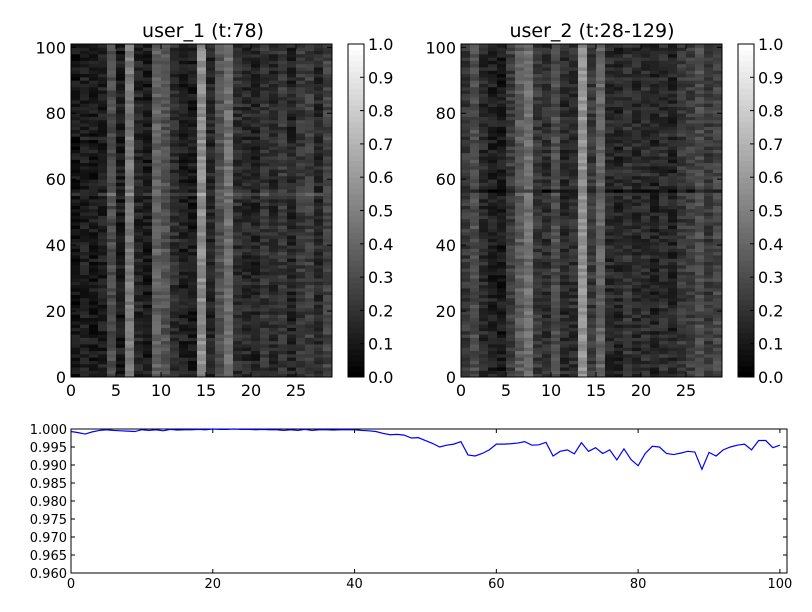  I want to click on colorbar-tick-label: 0.1, so click(380, 344).